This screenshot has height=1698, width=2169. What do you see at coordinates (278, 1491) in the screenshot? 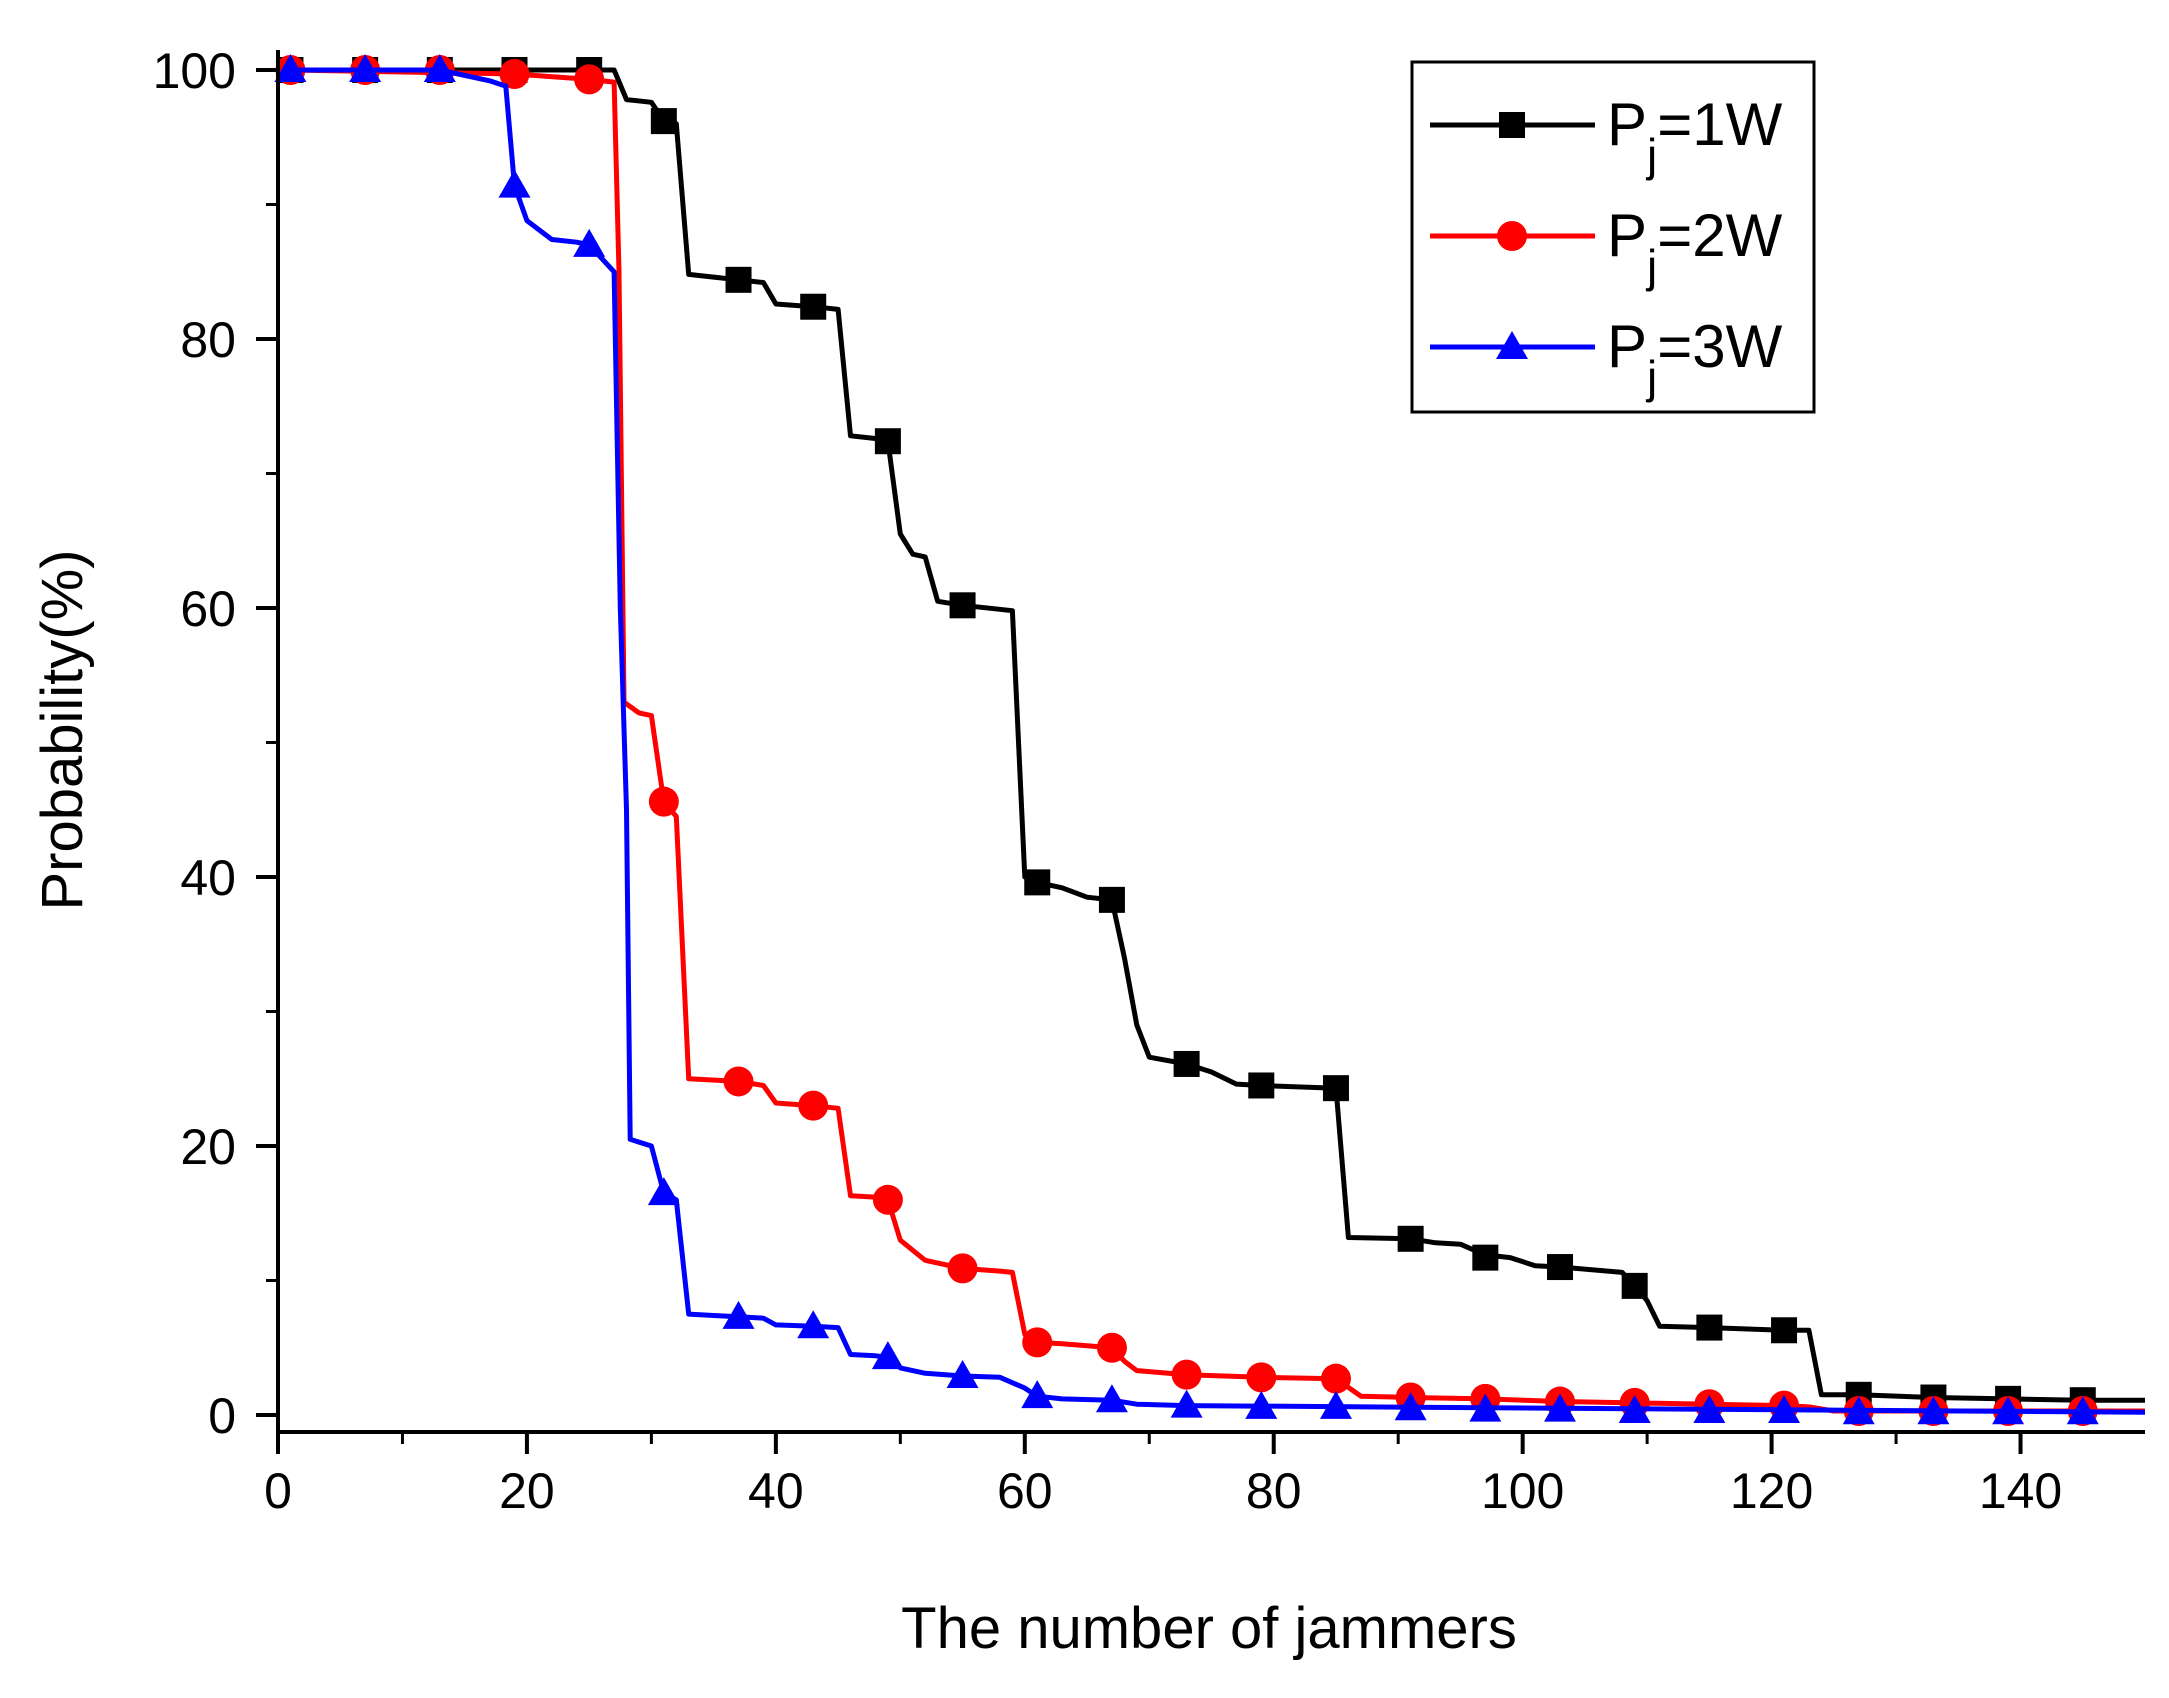
I see `x-tick-label: 0` at bounding box center [278, 1491].